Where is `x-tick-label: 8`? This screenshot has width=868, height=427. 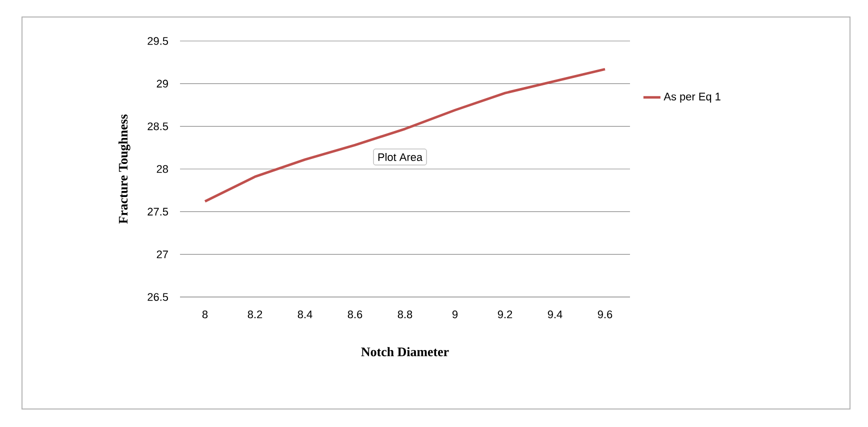
x-tick-label: 8 is located at coordinates (205, 314).